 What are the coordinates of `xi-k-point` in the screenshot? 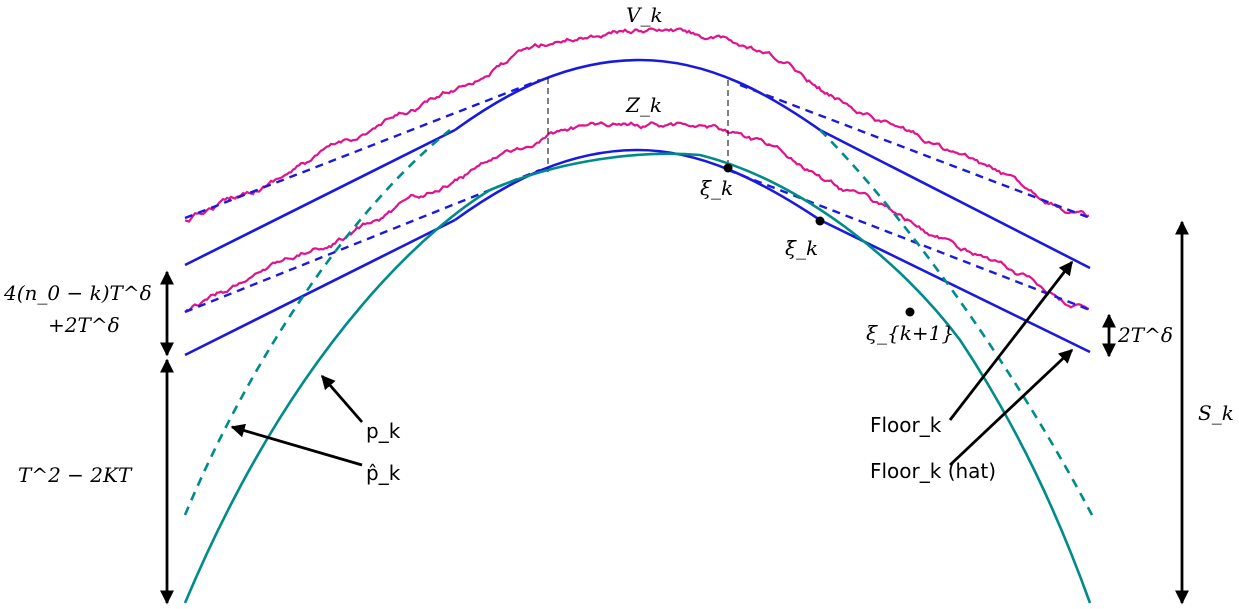 It's located at (728, 168).